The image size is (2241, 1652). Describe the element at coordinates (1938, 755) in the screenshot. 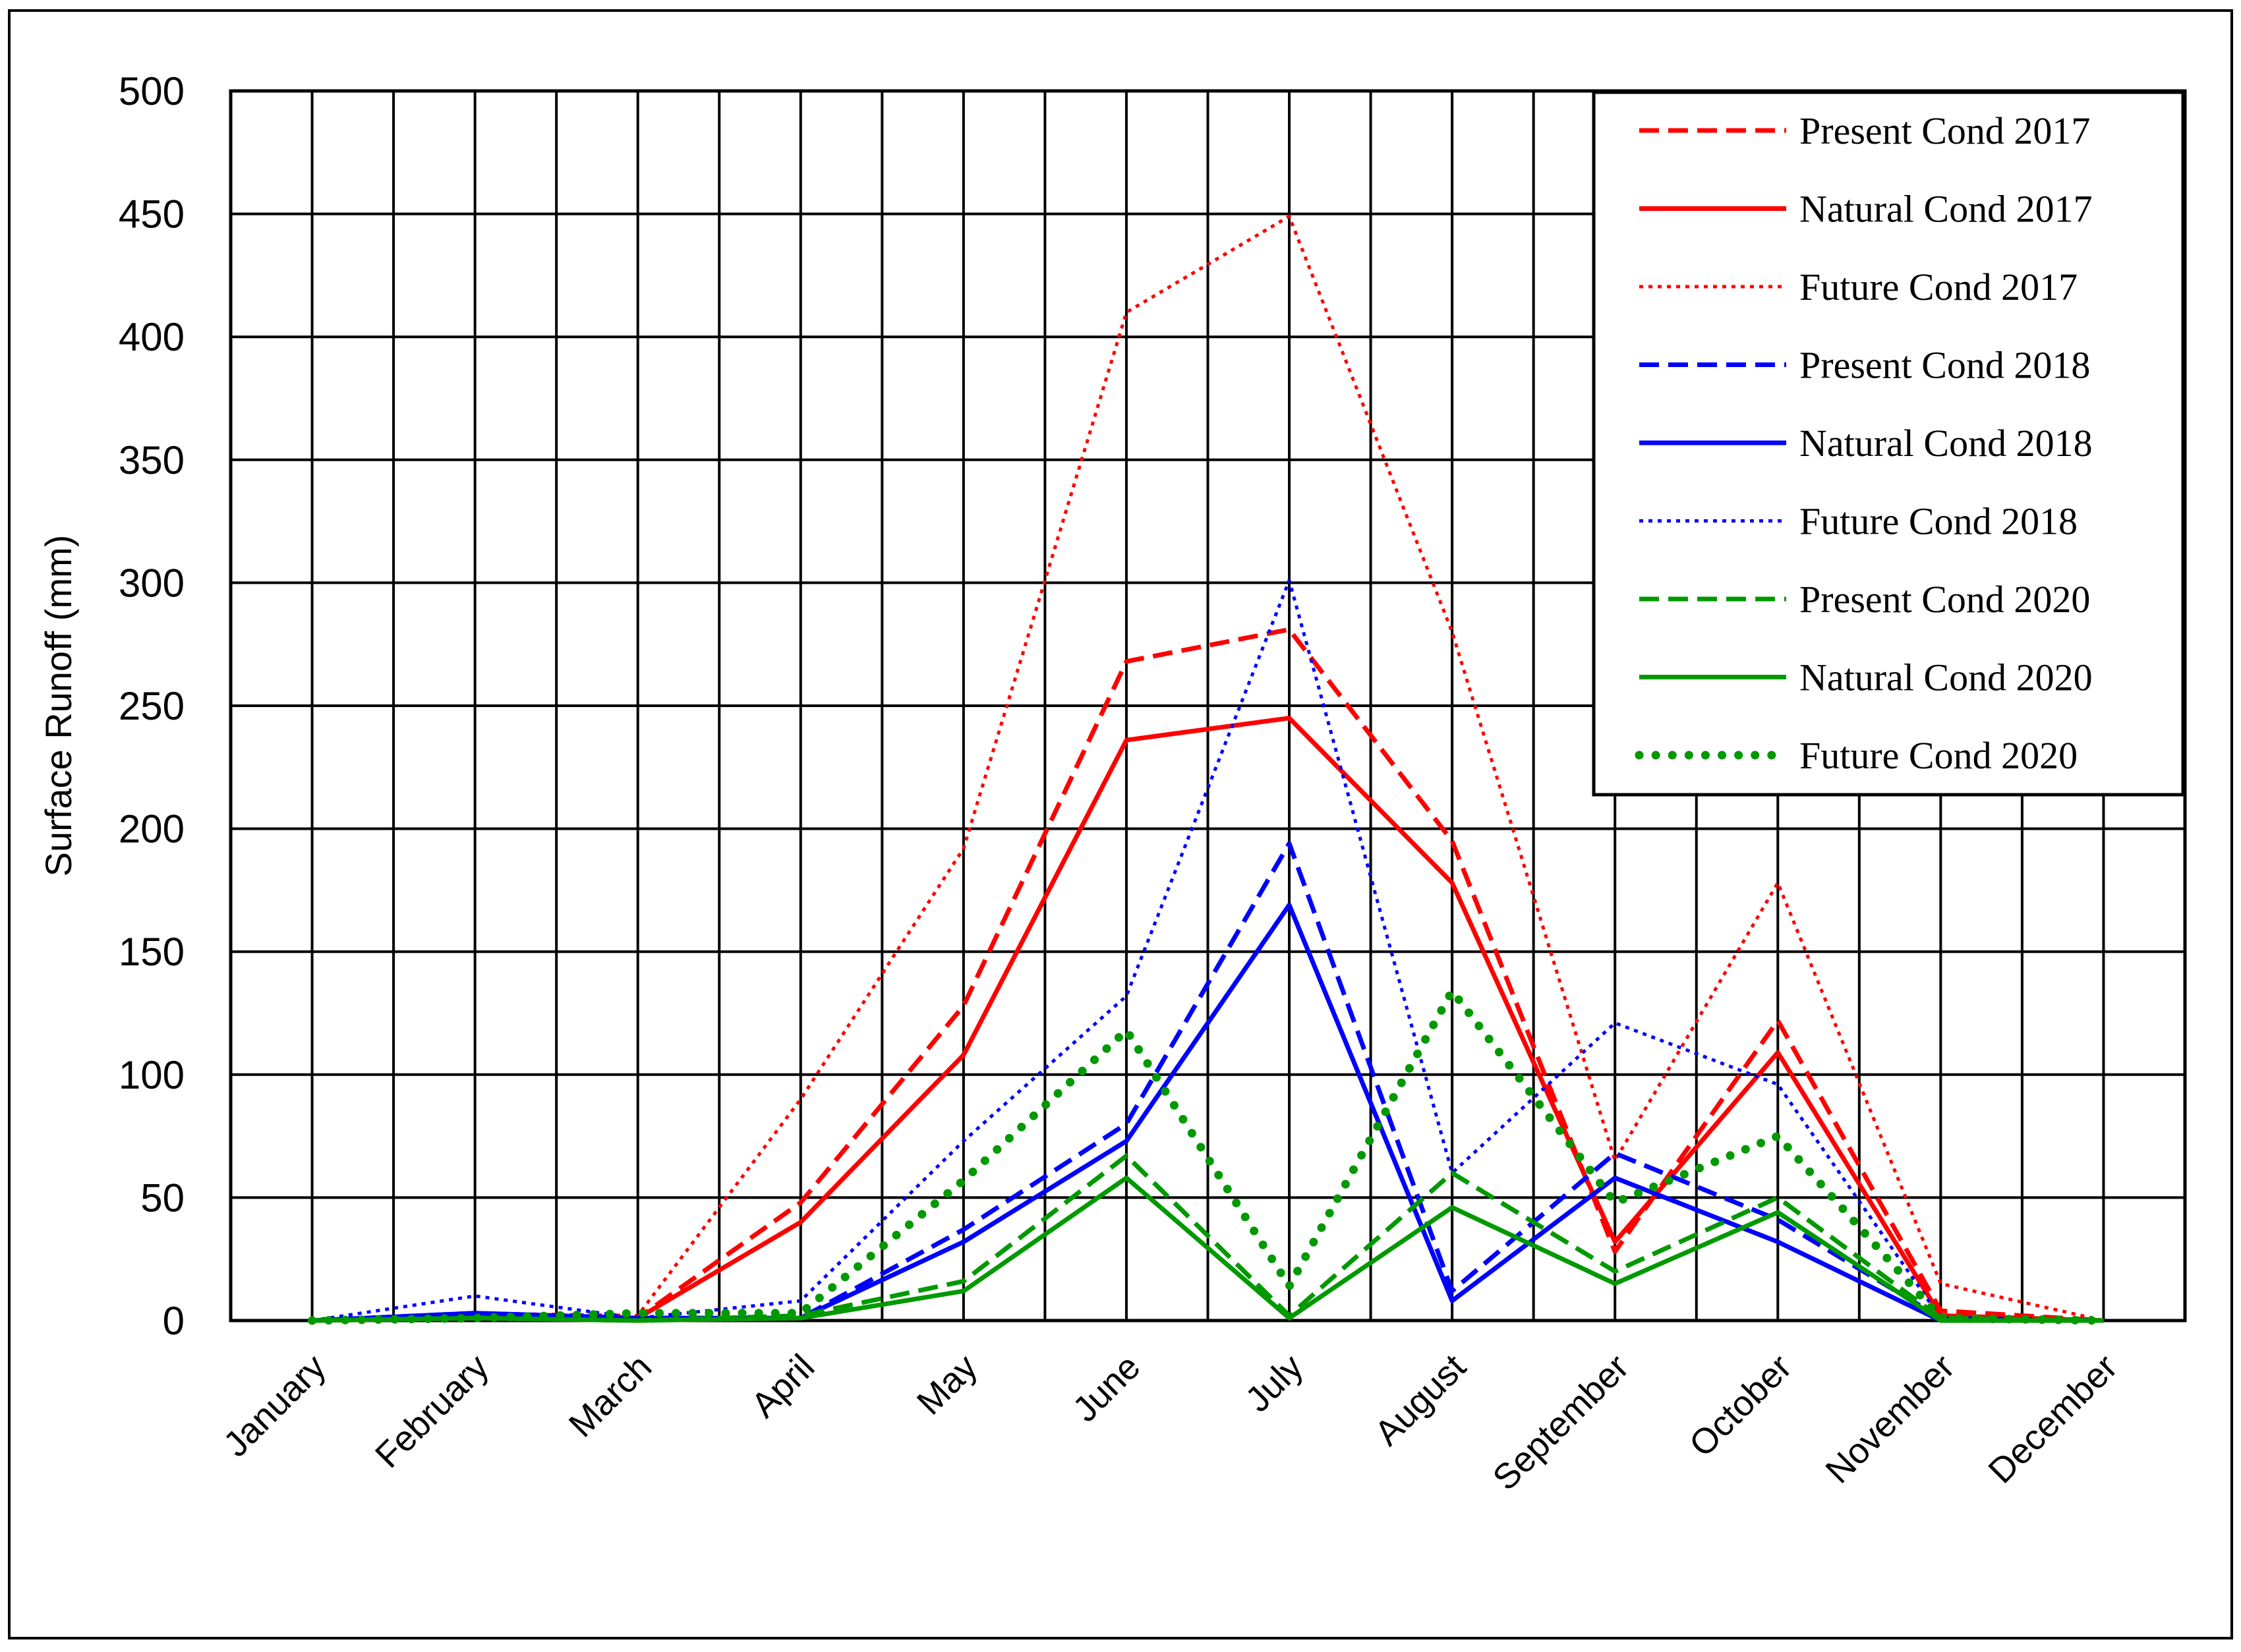

I see `legend-label-future-cond-2020: Future Cond 2020` at that location.